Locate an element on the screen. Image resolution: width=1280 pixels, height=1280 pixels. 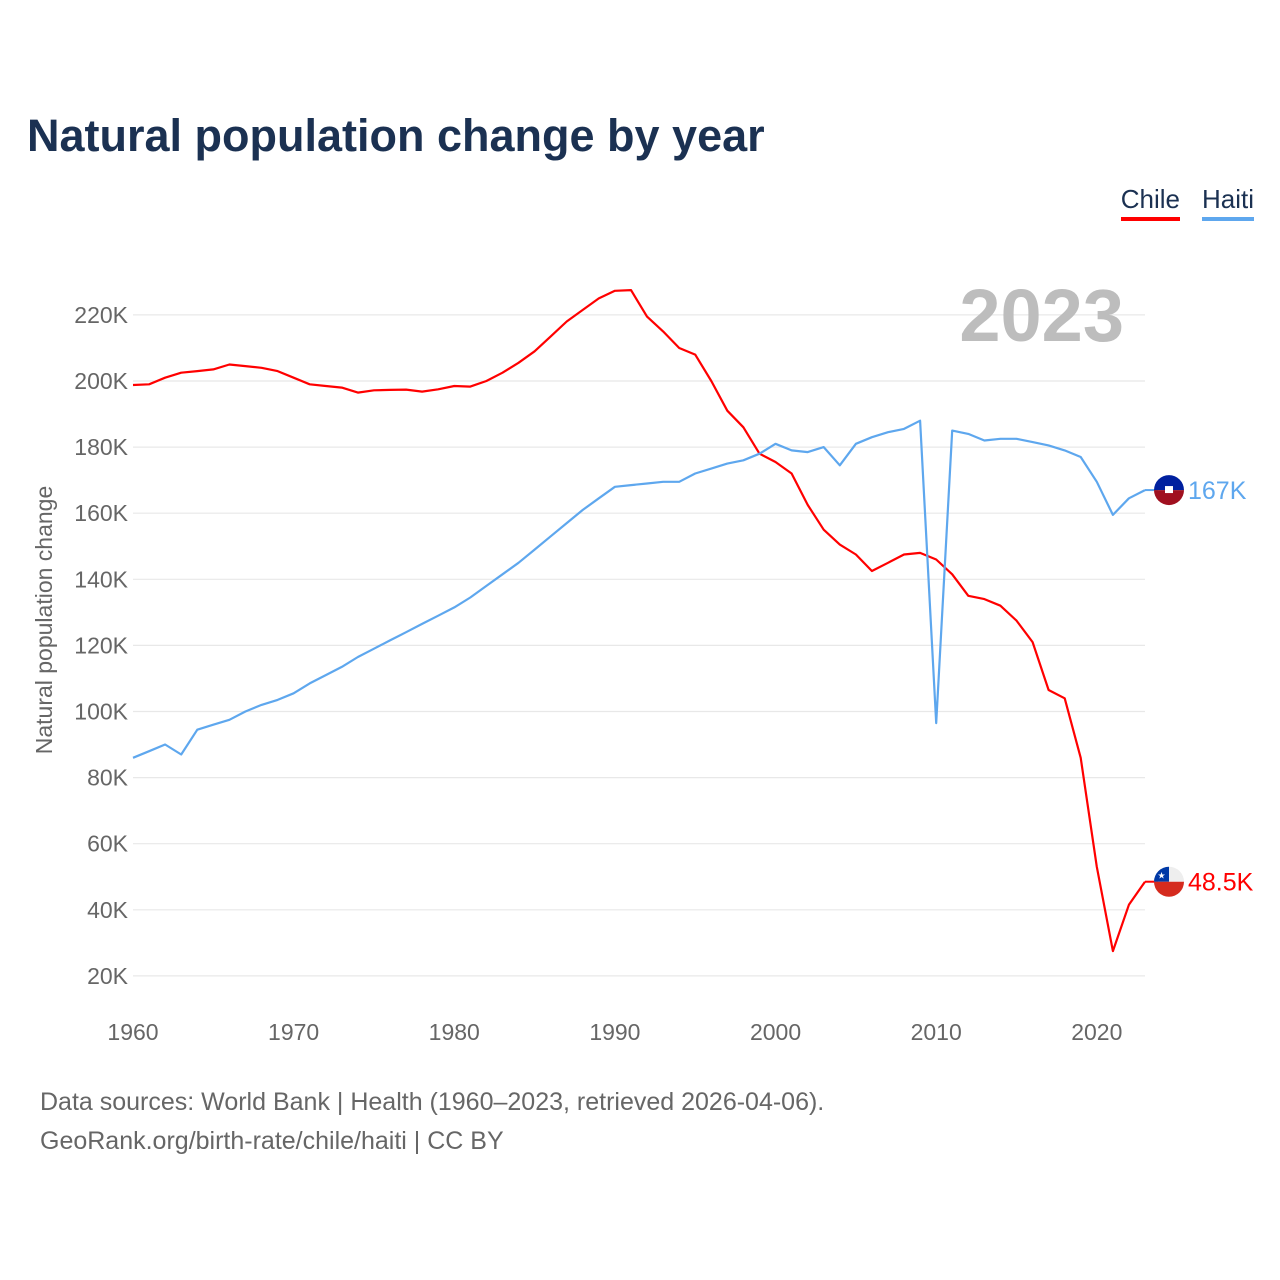
haiti-flag-bottom is located at coordinates (1169, 498).